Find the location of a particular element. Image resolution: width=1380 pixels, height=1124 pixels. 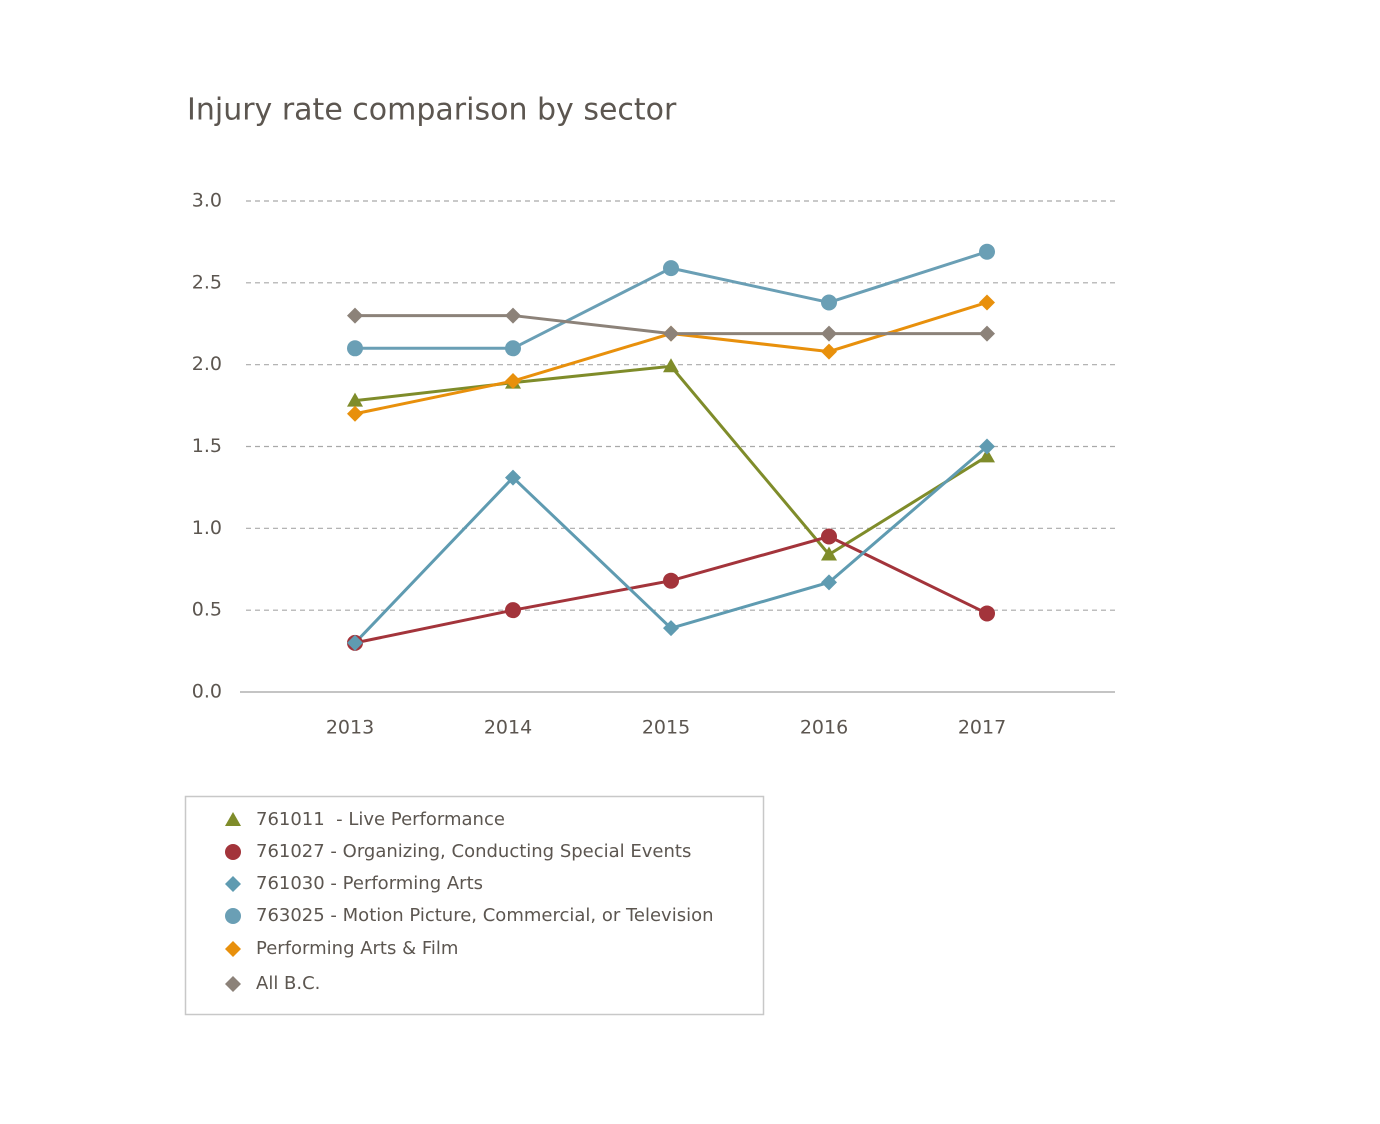

y-tick-label: 2.5 is located at coordinates (207, 282).